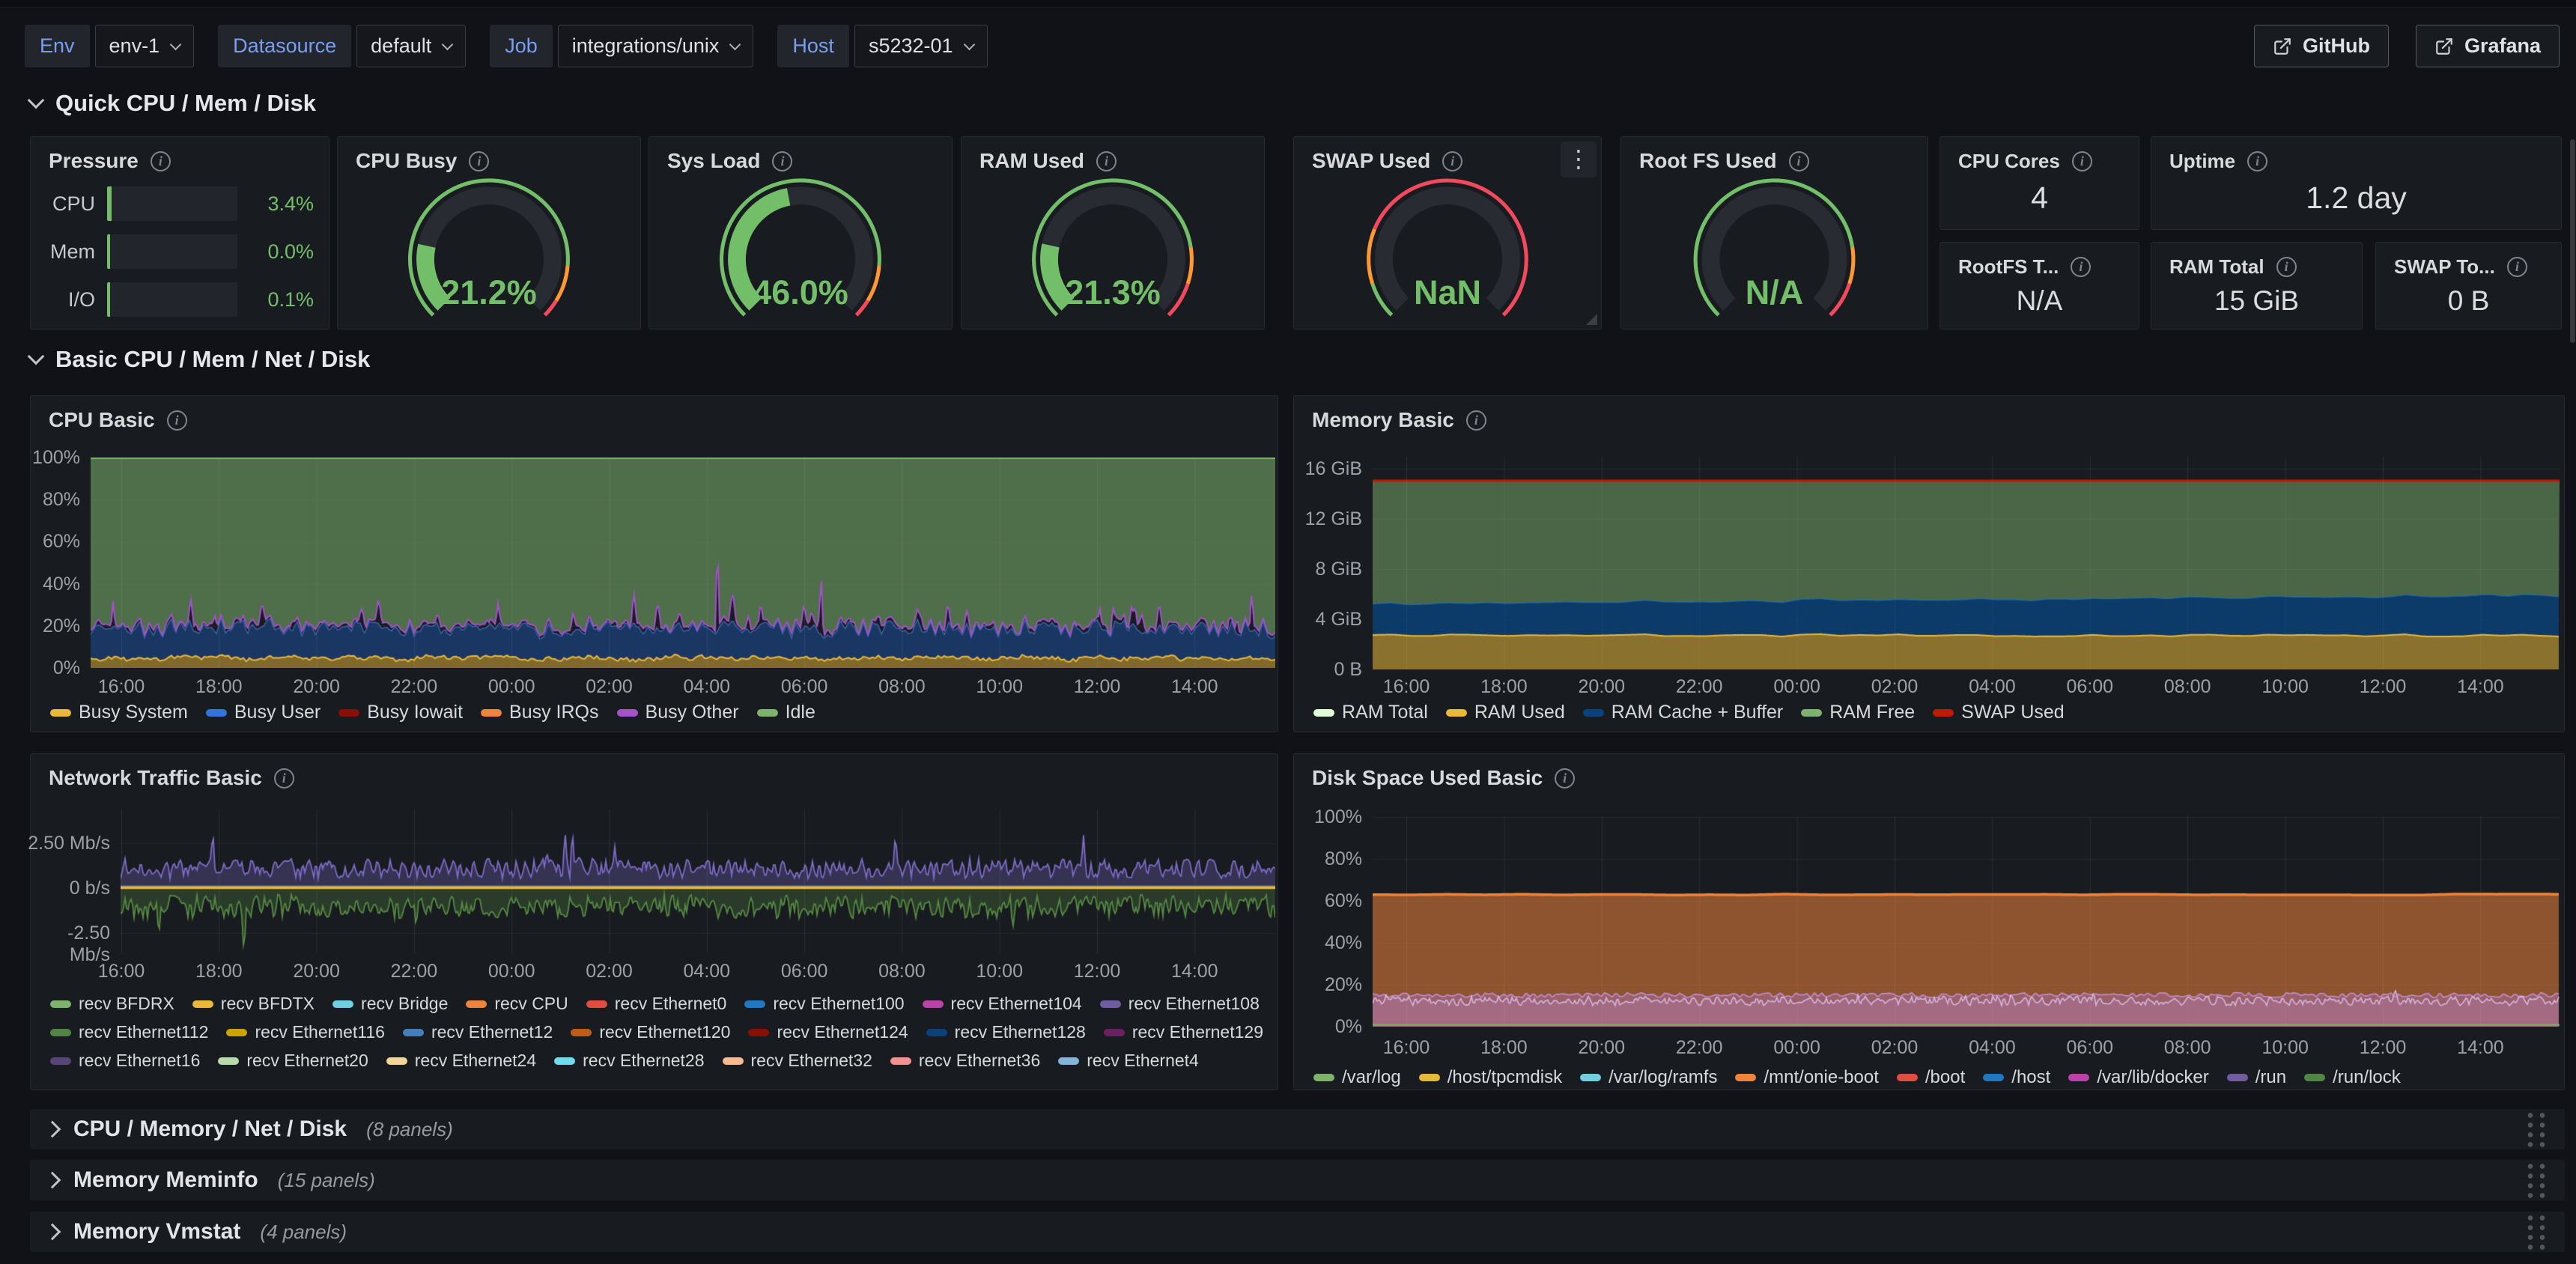  I want to click on legend-item: /host, so click(2016, 1077).